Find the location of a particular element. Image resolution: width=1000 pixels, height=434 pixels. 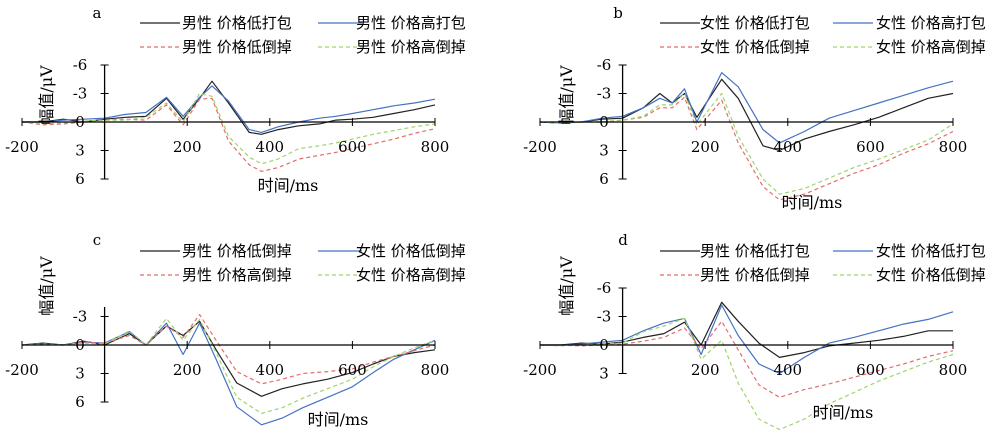

legend-label-2: 女性 价格低倒掉 is located at coordinates (411, 251).